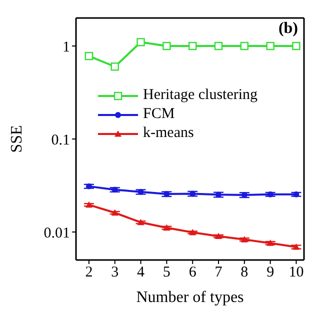 The image size is (320, 320). I want to click on x-tick-label: 8, so click(244, 272).